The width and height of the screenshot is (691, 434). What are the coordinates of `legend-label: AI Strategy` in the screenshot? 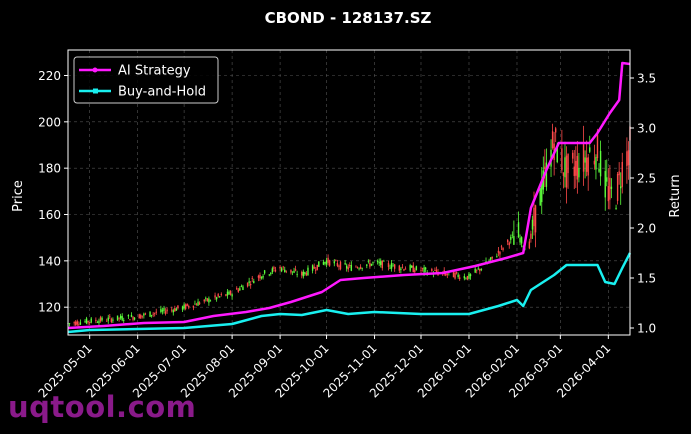 It's located at (154, 71).